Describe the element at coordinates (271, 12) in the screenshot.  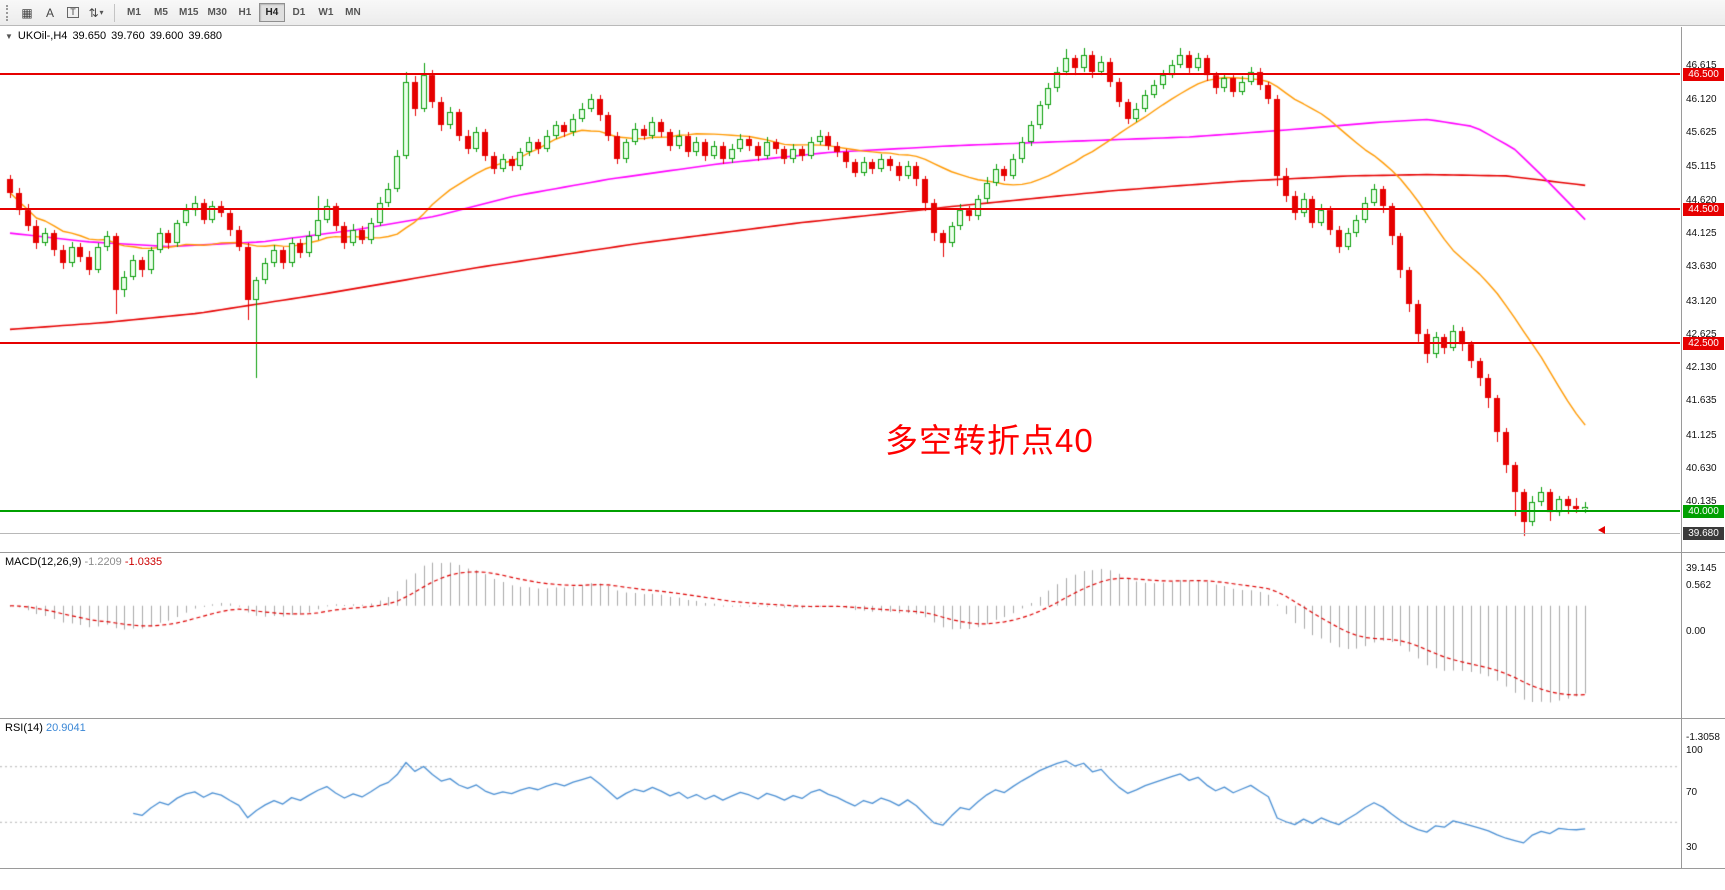
I see `timeframe-button-h4: H4` at that location.